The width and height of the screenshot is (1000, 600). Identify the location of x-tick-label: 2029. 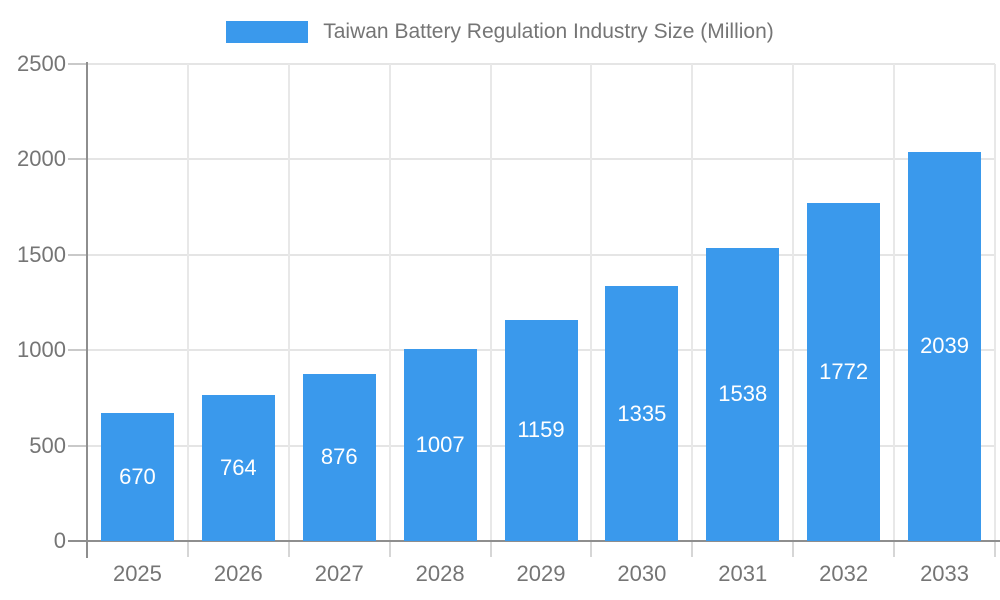
(541, 573).